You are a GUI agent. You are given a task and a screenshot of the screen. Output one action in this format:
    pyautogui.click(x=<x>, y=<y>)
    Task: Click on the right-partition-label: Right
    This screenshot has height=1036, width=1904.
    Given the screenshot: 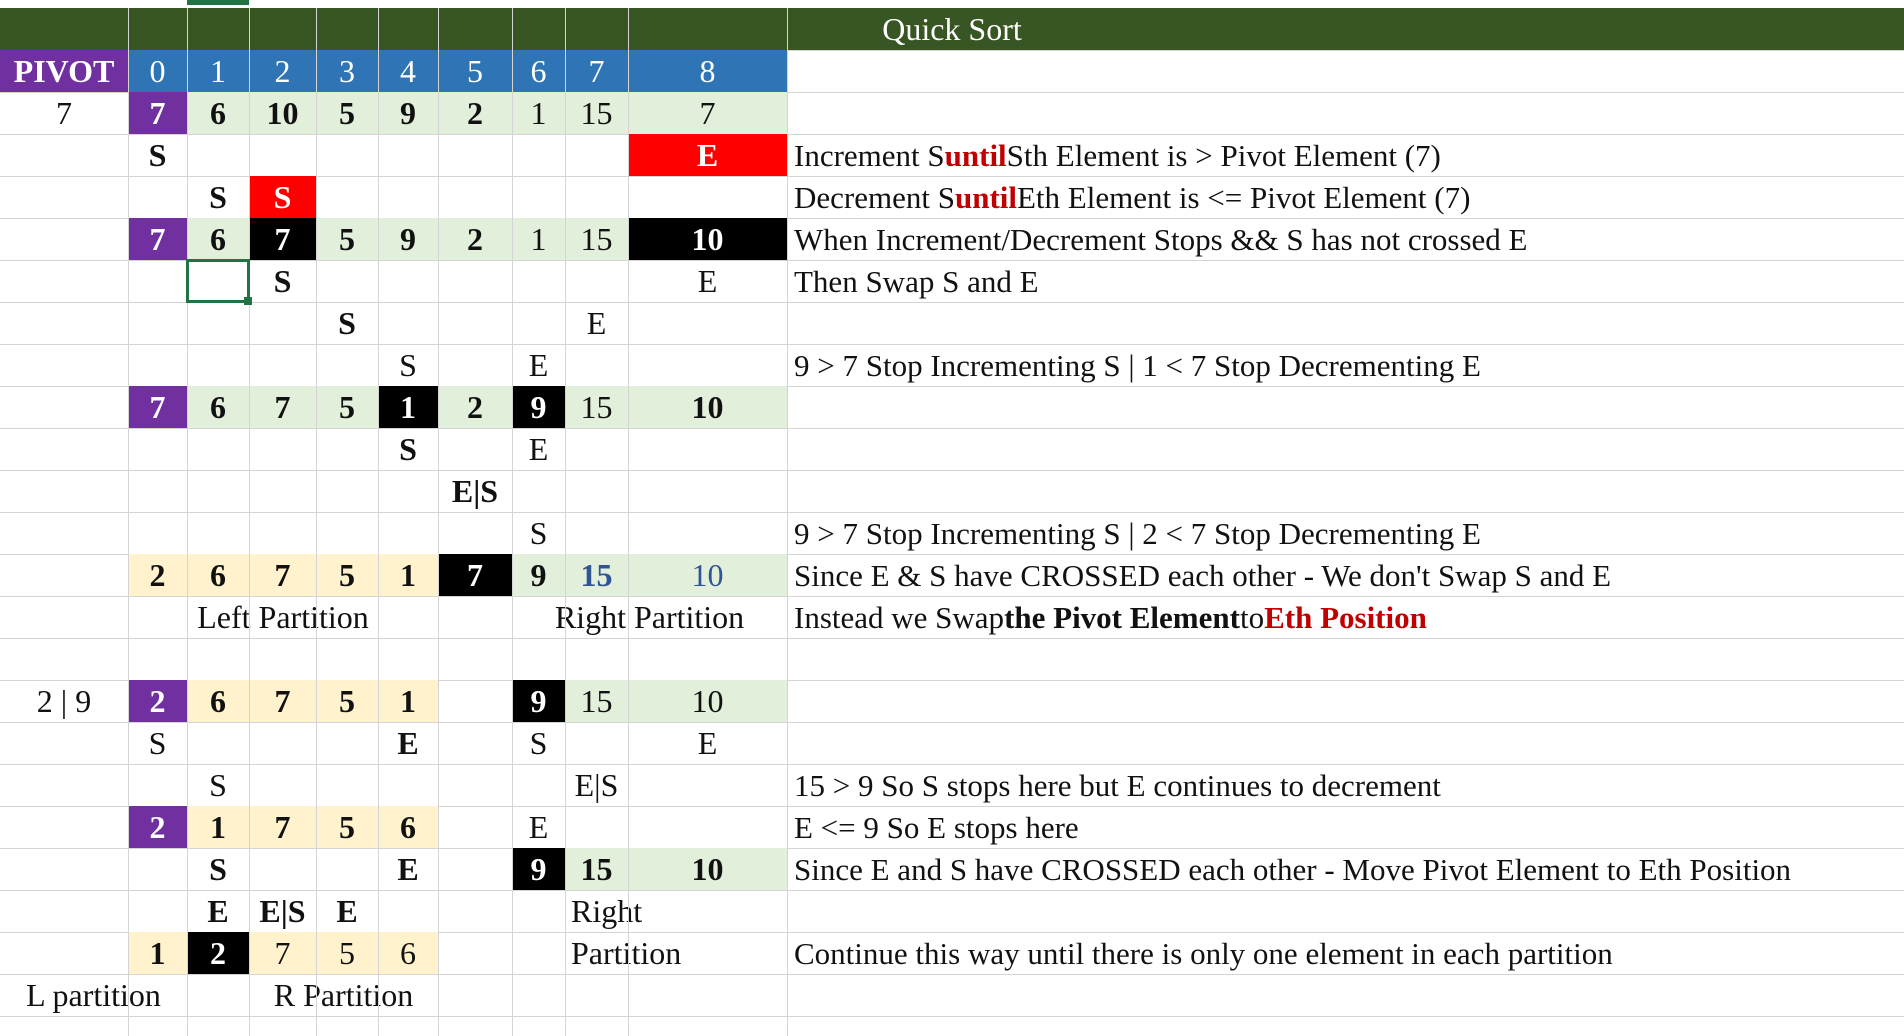 What is the action you would take?
    pyautogui.click(x=607, y=910)
    